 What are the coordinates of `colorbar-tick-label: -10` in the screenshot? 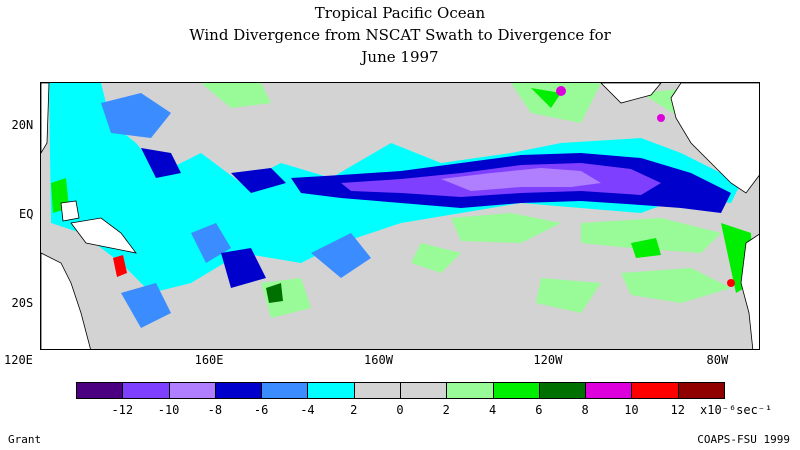 It's located at (168, 410).